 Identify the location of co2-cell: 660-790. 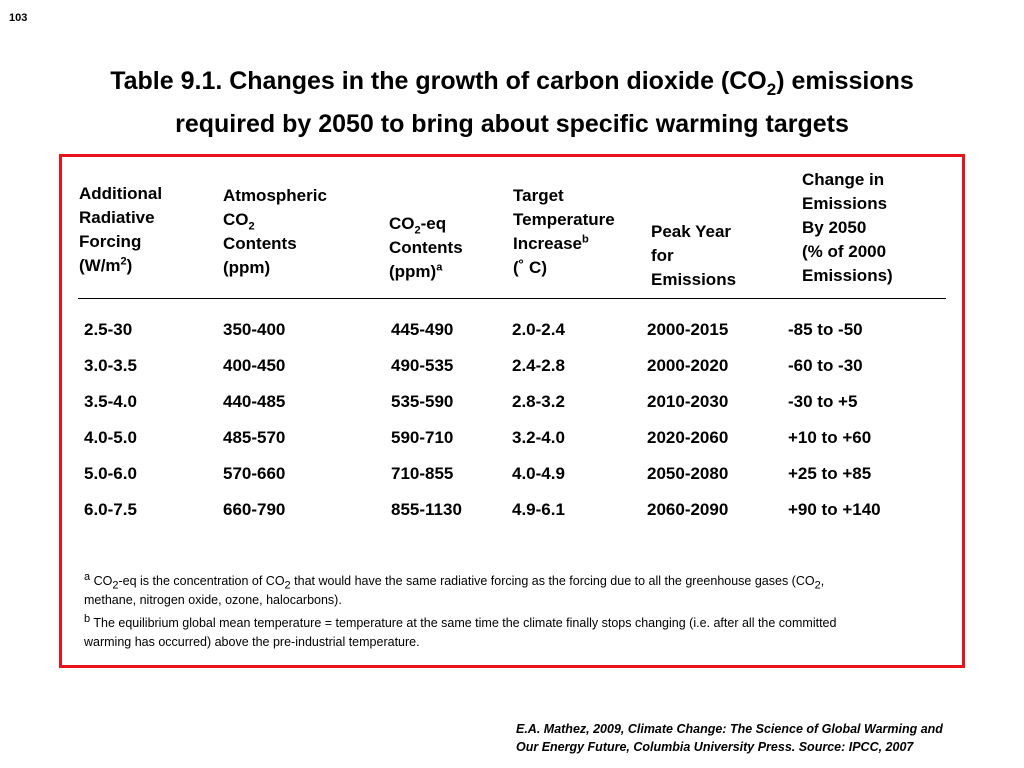
(254, 509).